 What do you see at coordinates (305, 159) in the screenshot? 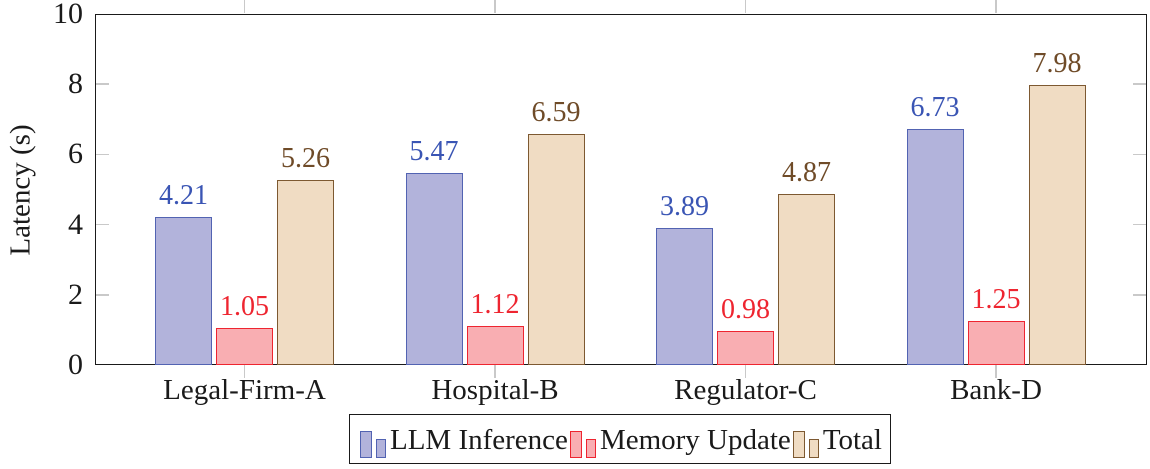
I see `bar-value-total-legal-firm-a: 5.26` at bounding box center [305, 159].